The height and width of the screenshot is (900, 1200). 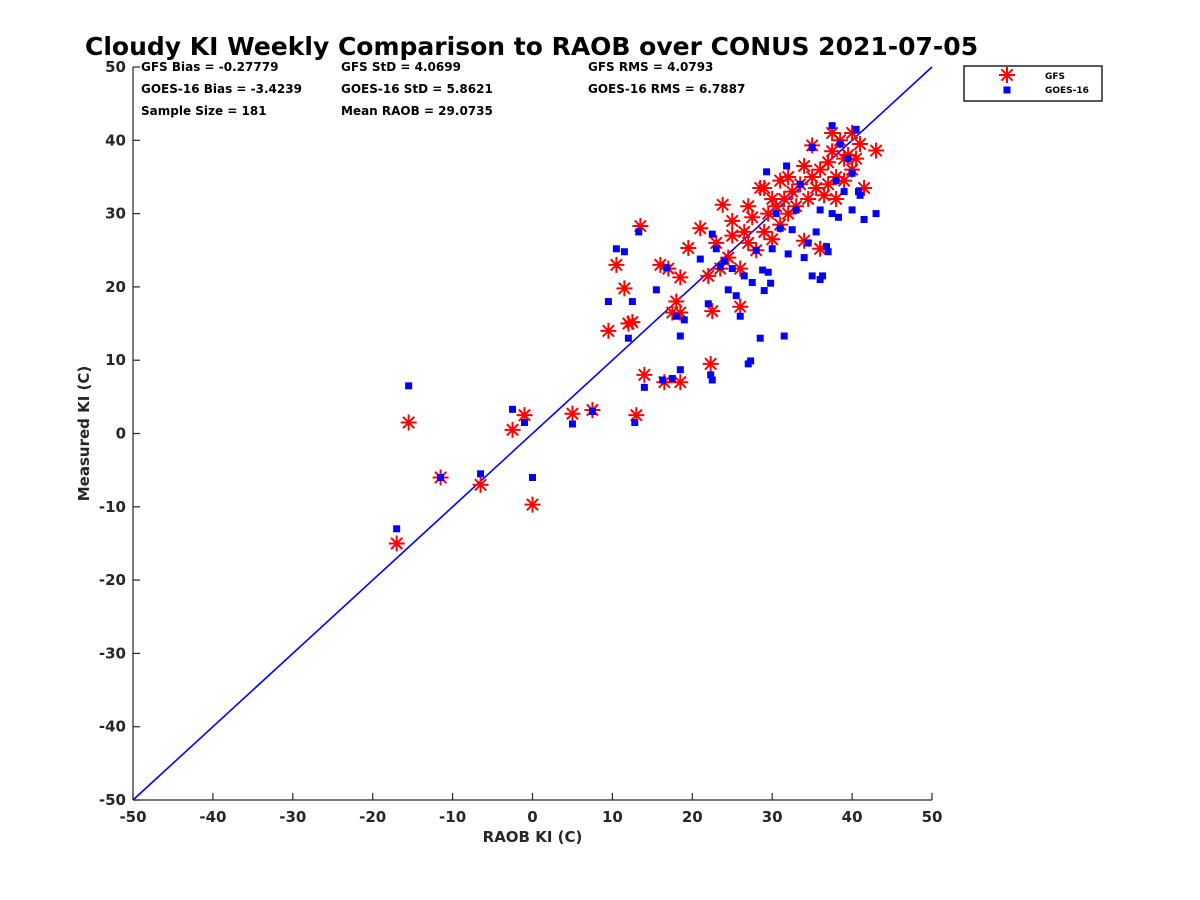 What do you see at coordinates (452, 817) in the screenshot?
I see `x-tick-label: -10` at bounding box center [452, 817].